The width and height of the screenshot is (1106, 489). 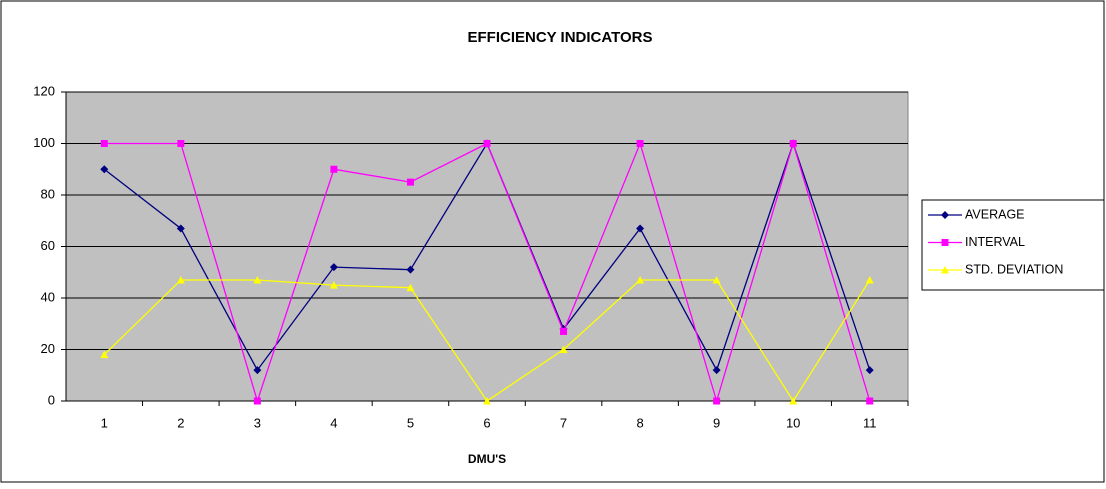 I want to click on legend-label: AVERAGE, so click(x=995, y=214).